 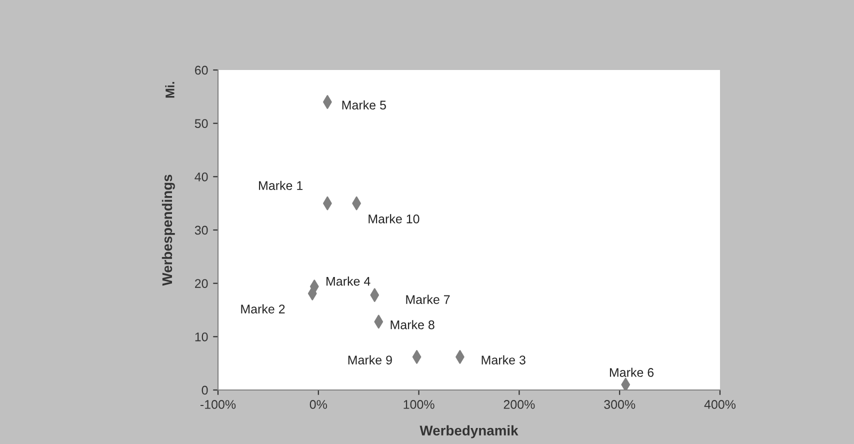 What do you see at coordinates (201, 337) in the screenshot?
I see `y-tick-label: 10` at bounding box center [201, 337].